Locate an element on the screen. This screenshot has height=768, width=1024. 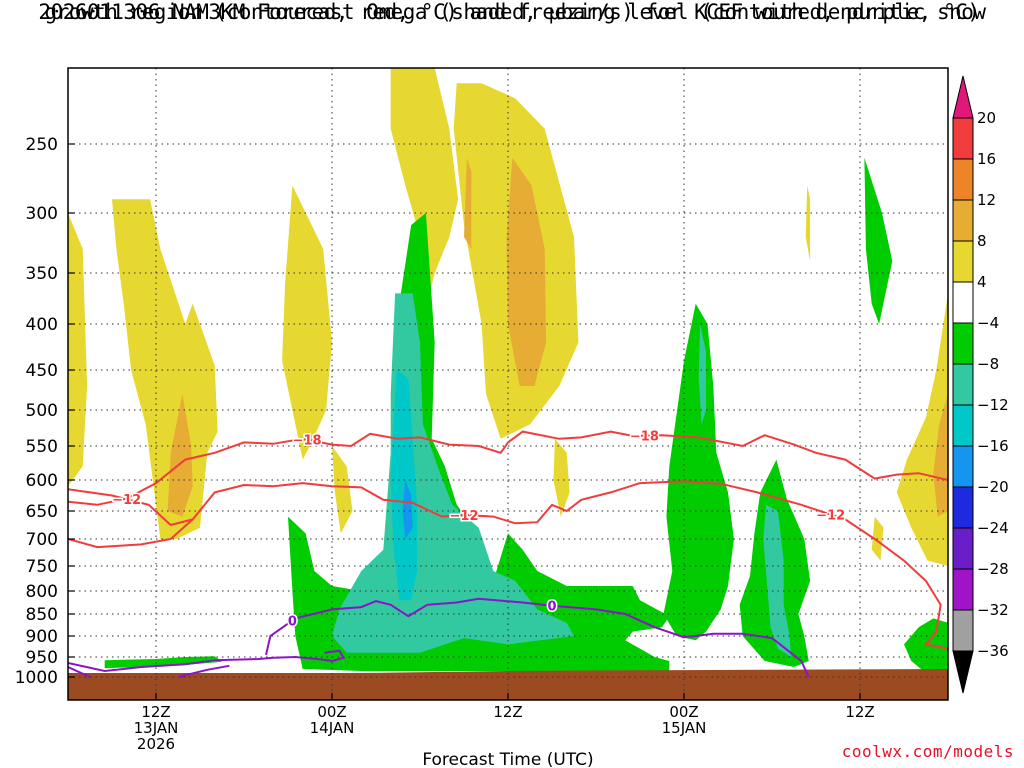
y-tick-label: 250 is located at coordinates (42, 145).